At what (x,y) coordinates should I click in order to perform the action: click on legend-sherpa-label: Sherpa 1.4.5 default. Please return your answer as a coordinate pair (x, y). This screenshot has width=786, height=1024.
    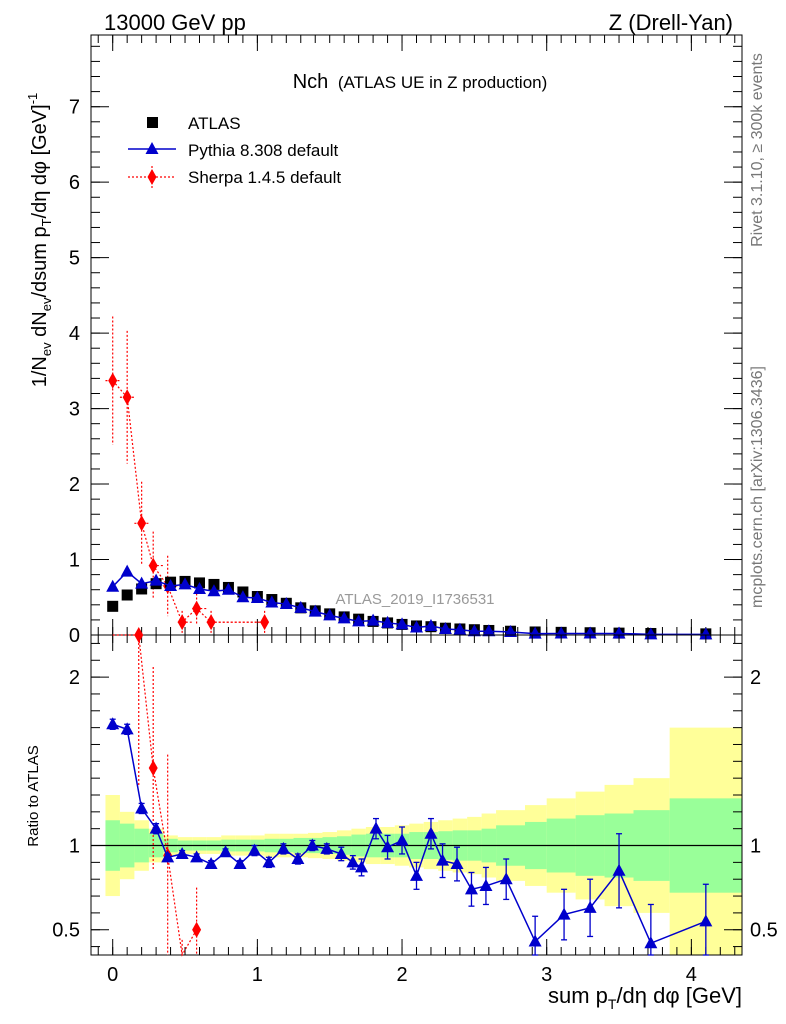
    Looking at the image, I should click on (264, 177).